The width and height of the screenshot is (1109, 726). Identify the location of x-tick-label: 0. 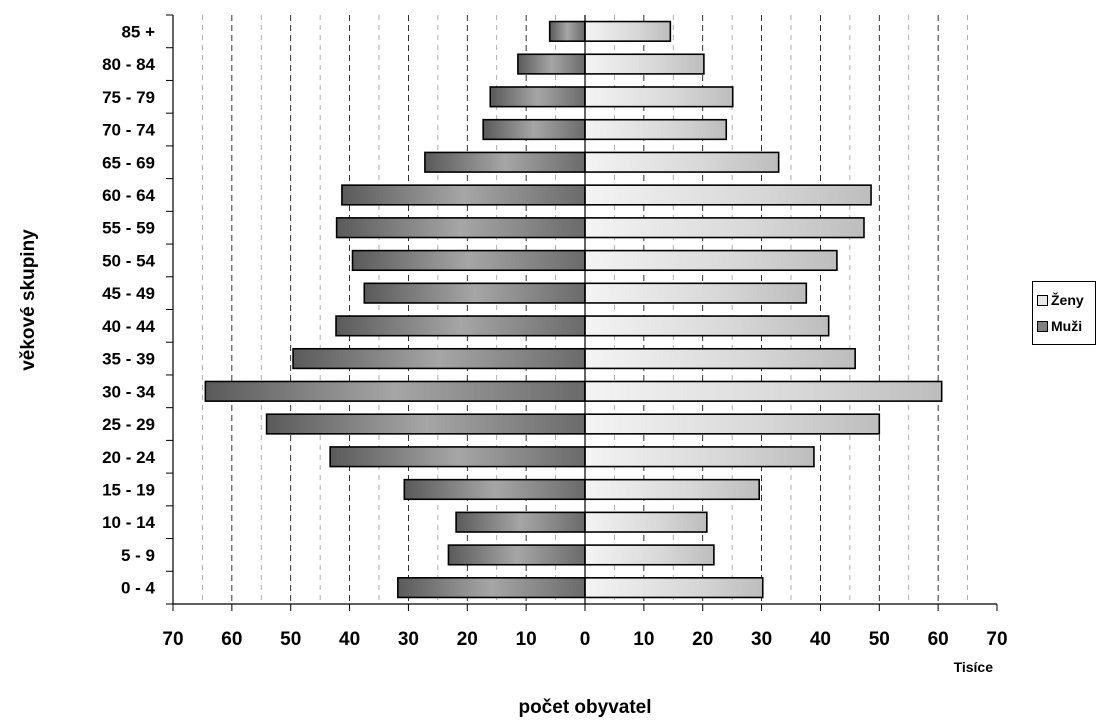
(585, 639).